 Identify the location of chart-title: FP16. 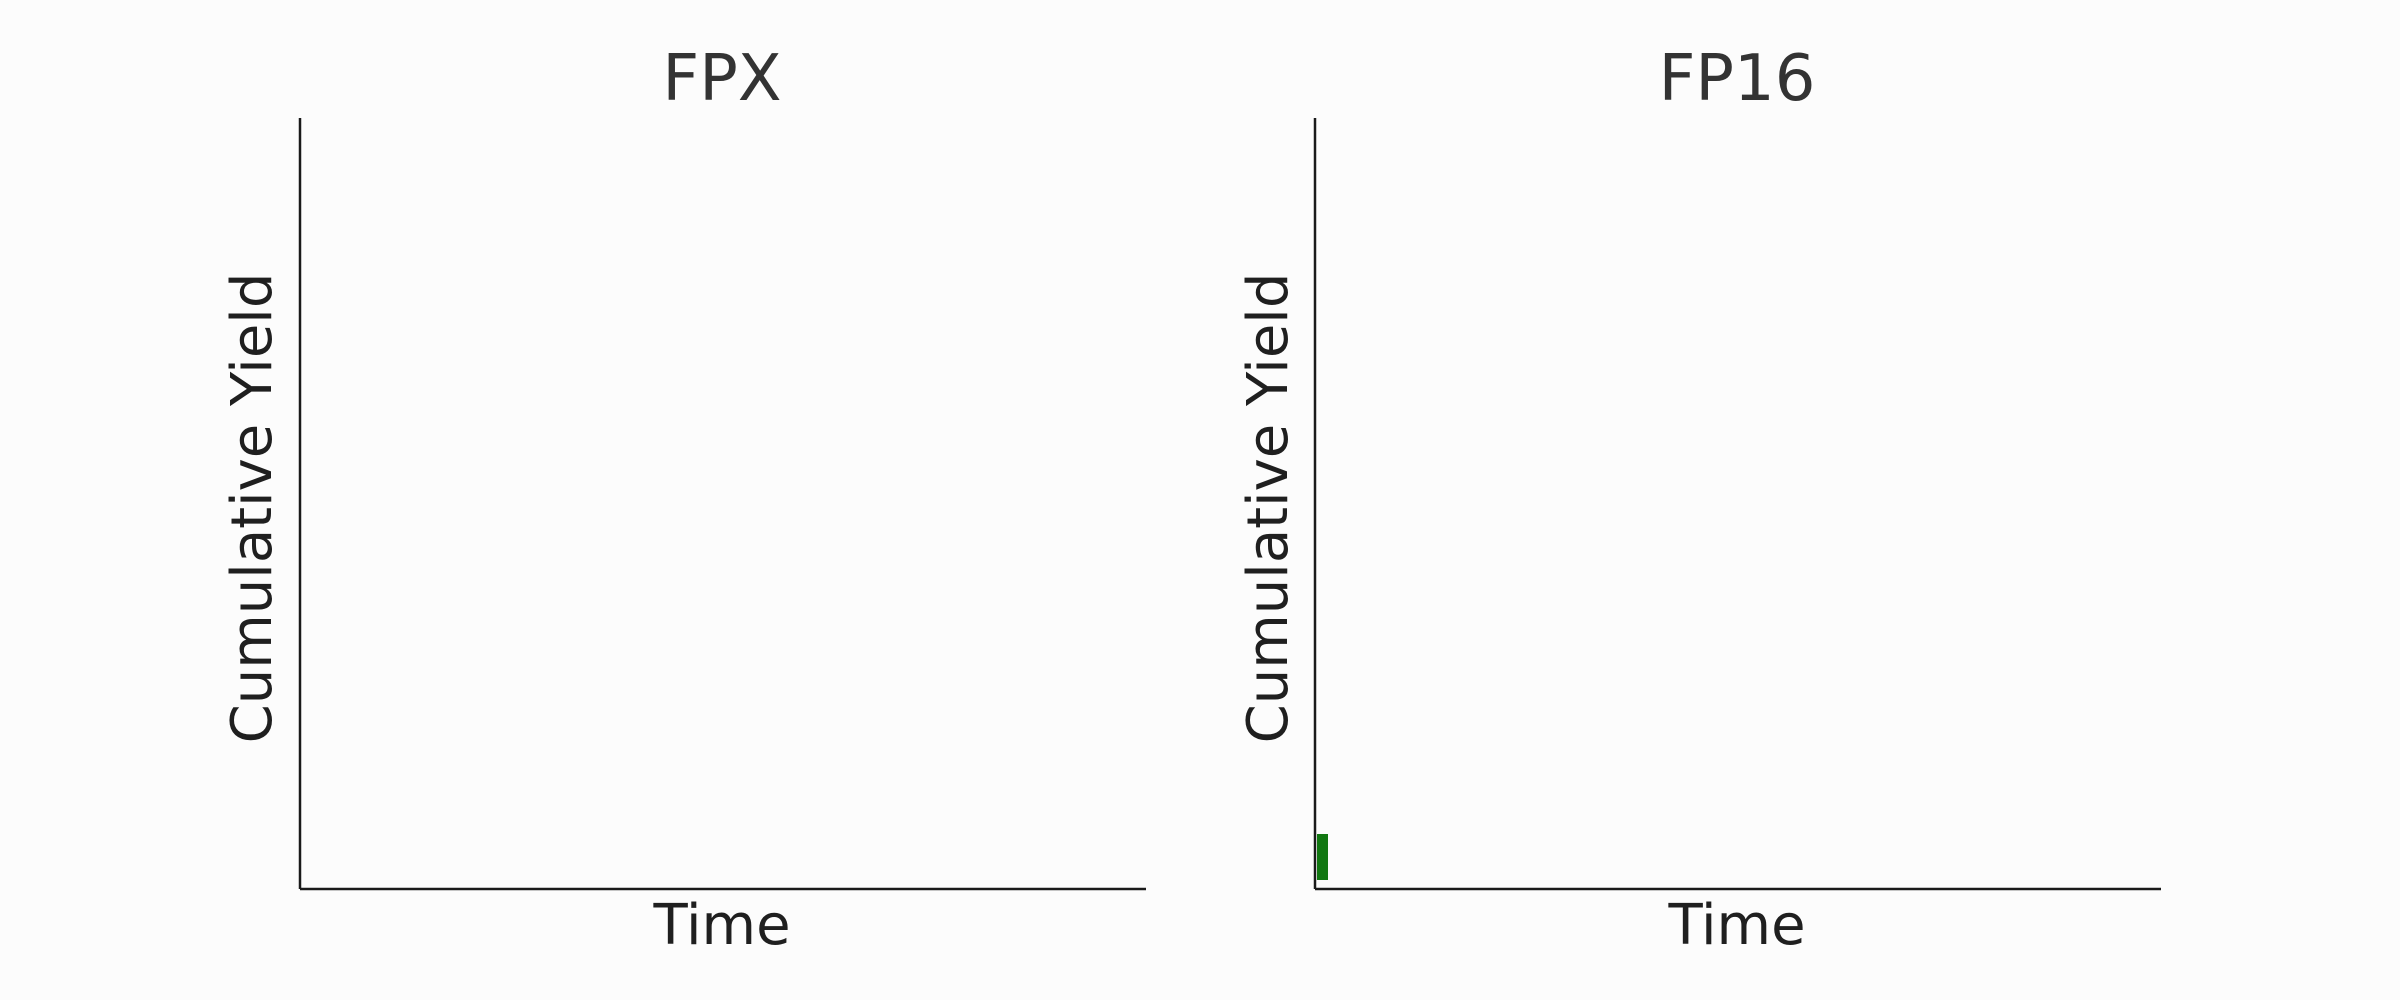
(1737, 79).